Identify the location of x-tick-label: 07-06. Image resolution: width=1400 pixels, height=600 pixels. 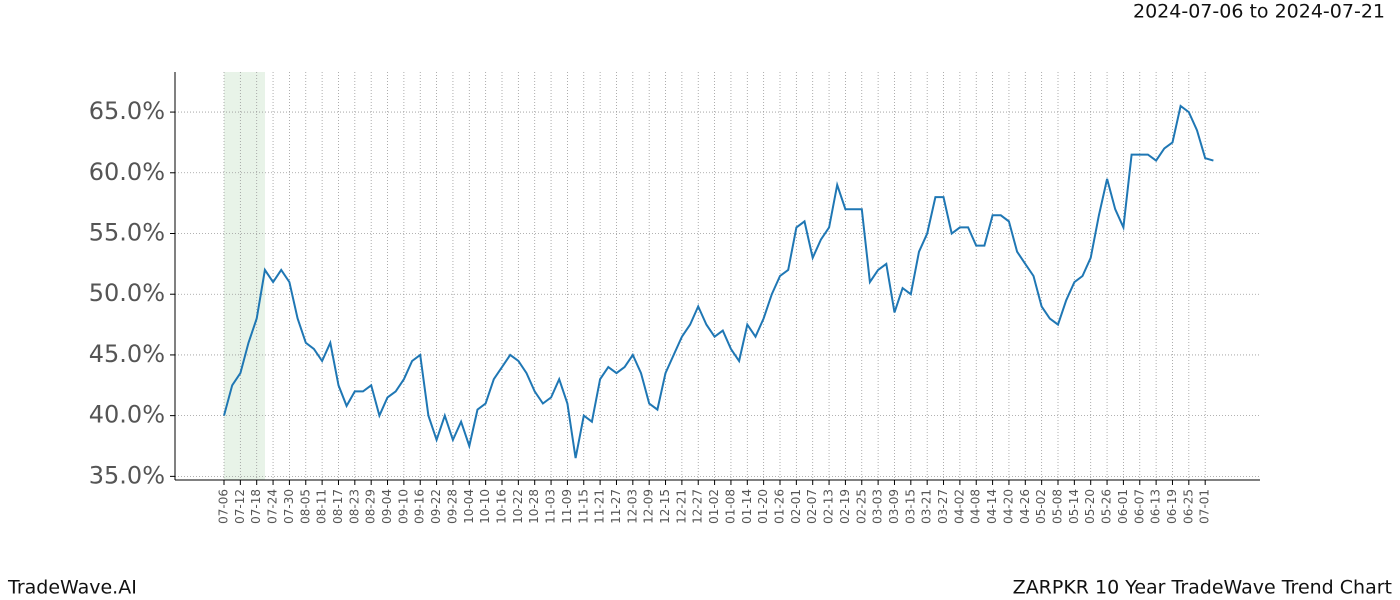
(224, 506).